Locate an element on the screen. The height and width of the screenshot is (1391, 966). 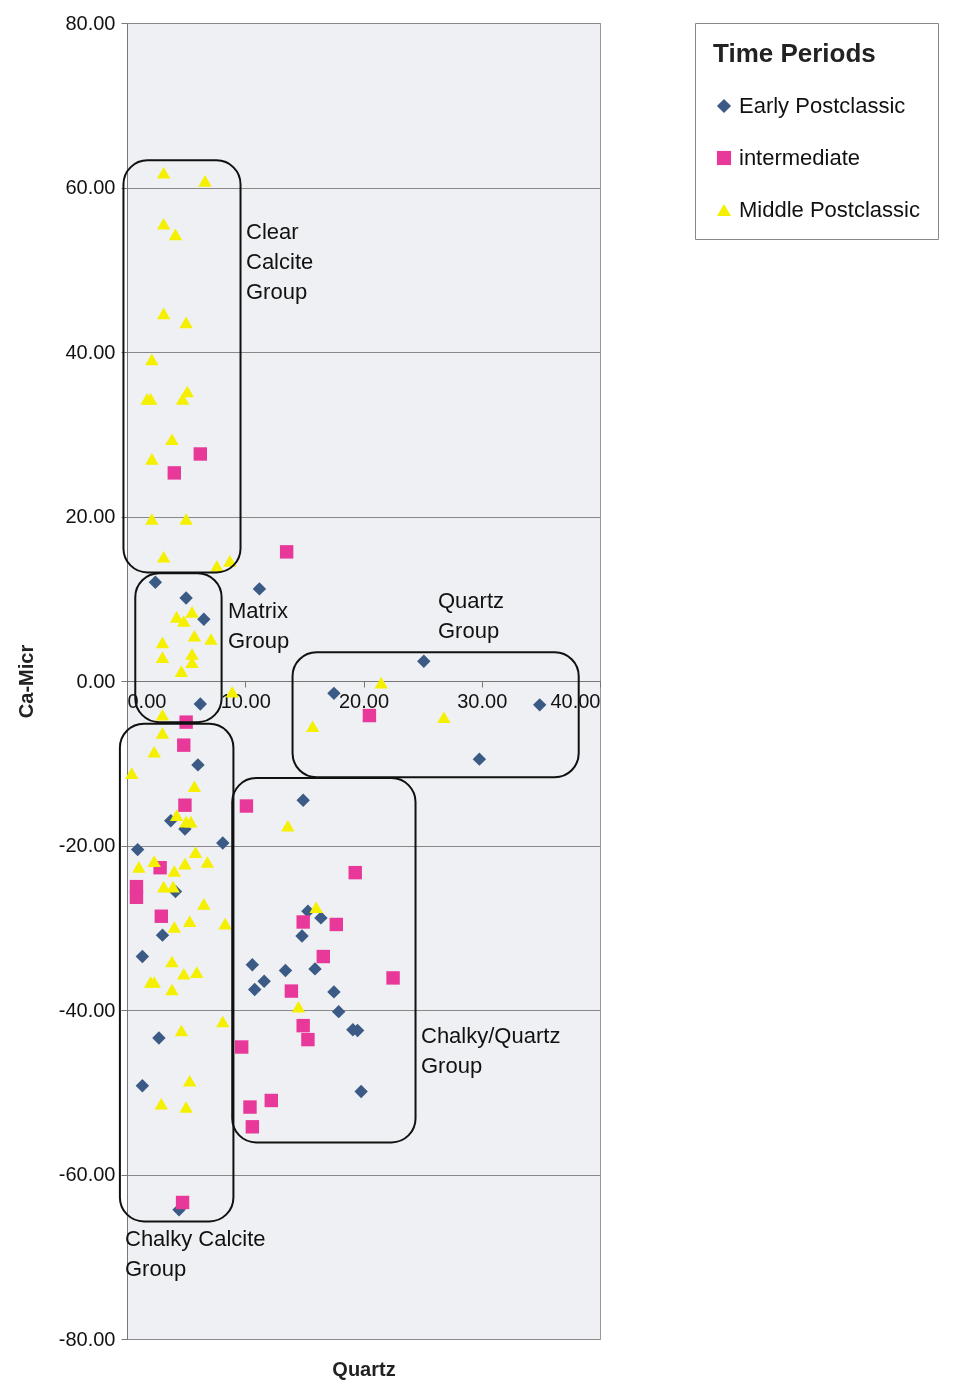
y-tick-label: 60.00 is located at coordinates (90, 187).